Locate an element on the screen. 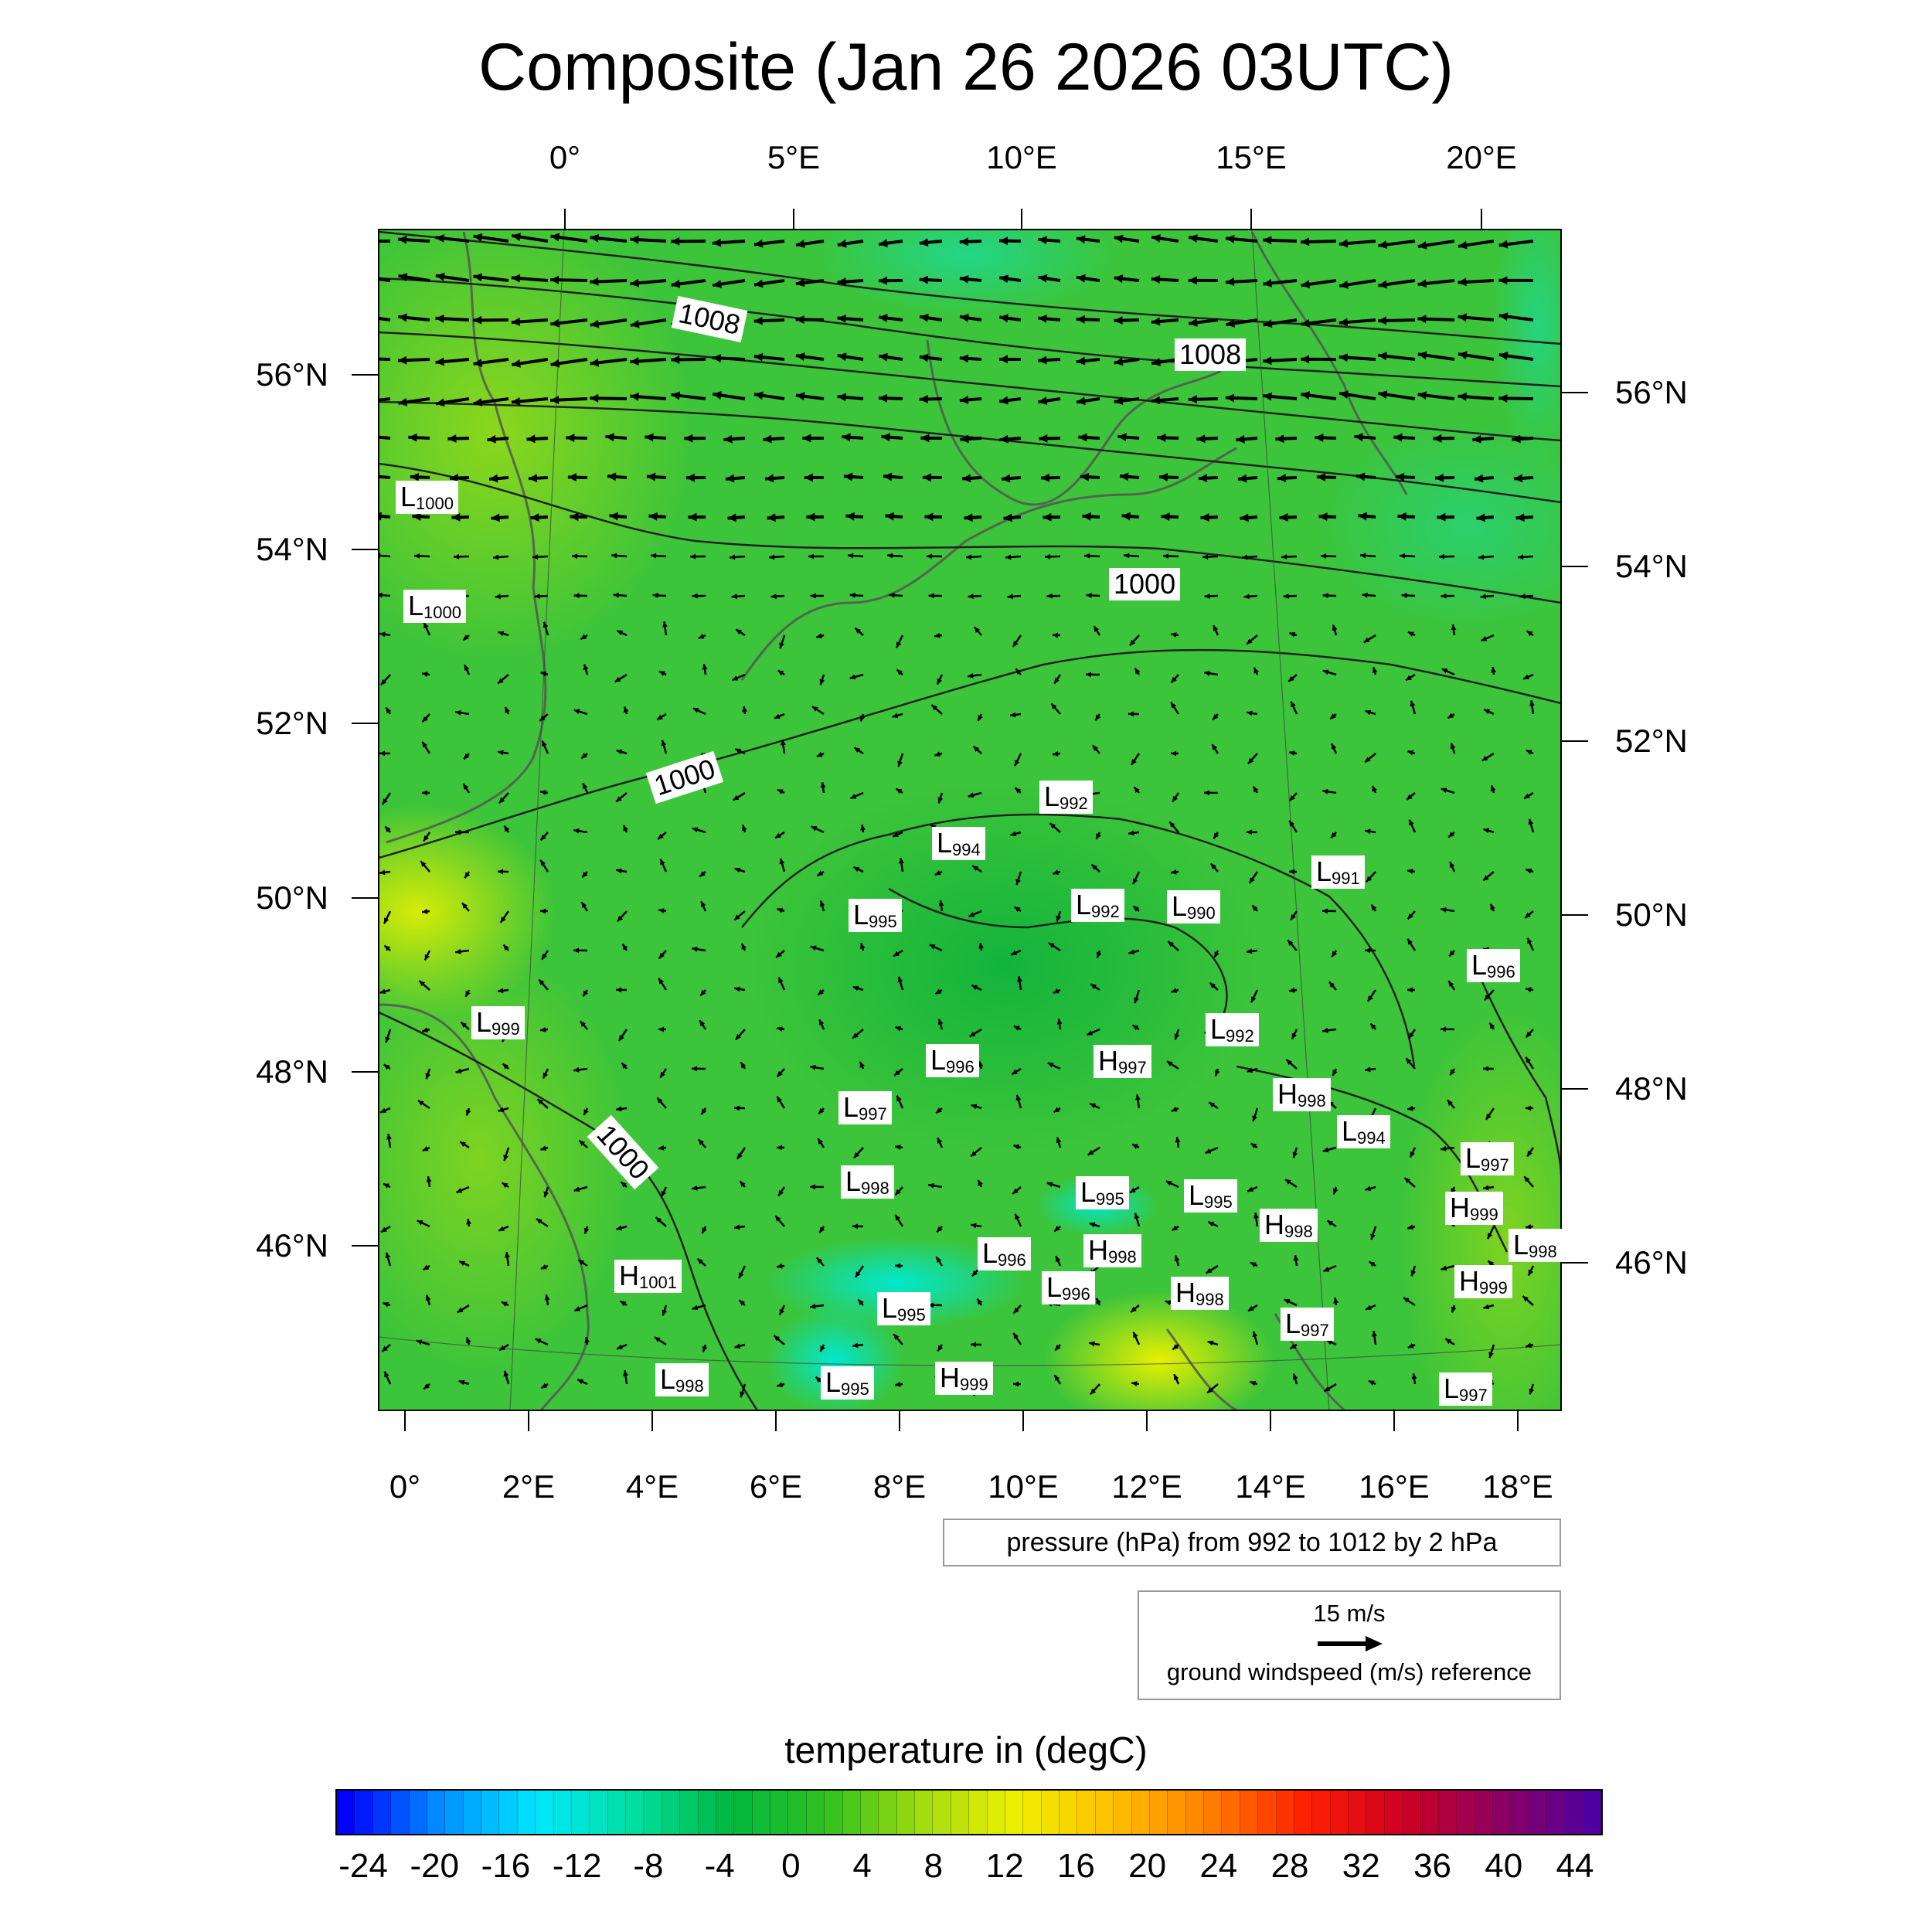 This screenshot has width=1932, height=1932. pressure-center-label: L995 is located at coordinates (876, 916).